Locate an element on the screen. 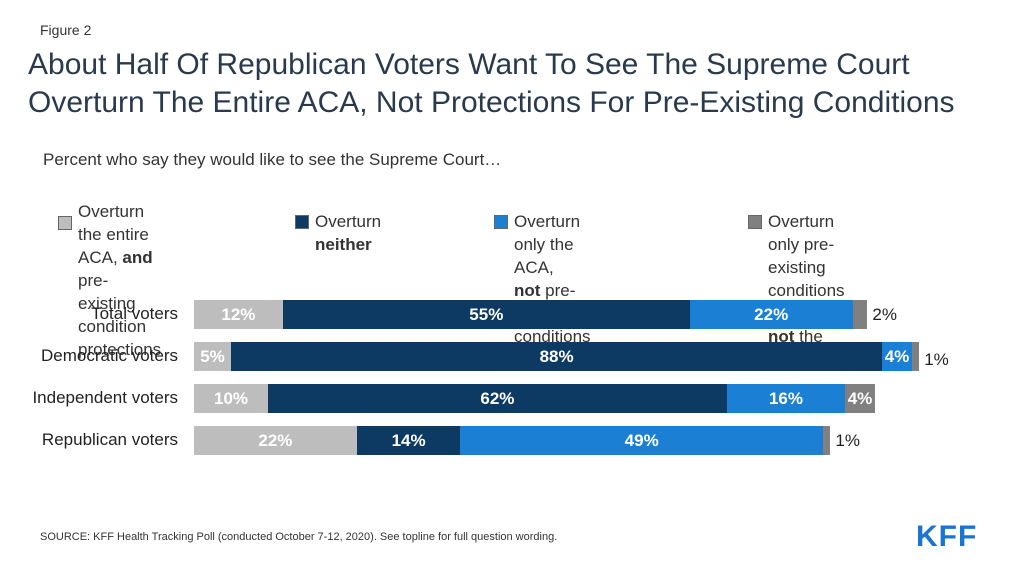 This screenshot has width=1024, height=576. bar-segment-overturn-both: 5% is located at coordinates (212, 356).